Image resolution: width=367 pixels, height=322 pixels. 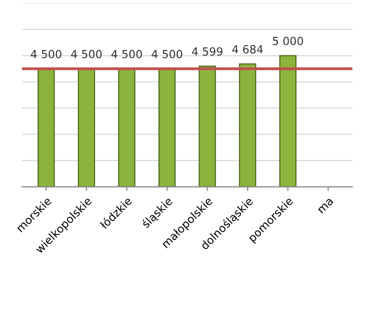 What do you see at coordinates (288, 41) in the screenshot?
I see `data-label: 5 000` at bounding box center [288, 41].